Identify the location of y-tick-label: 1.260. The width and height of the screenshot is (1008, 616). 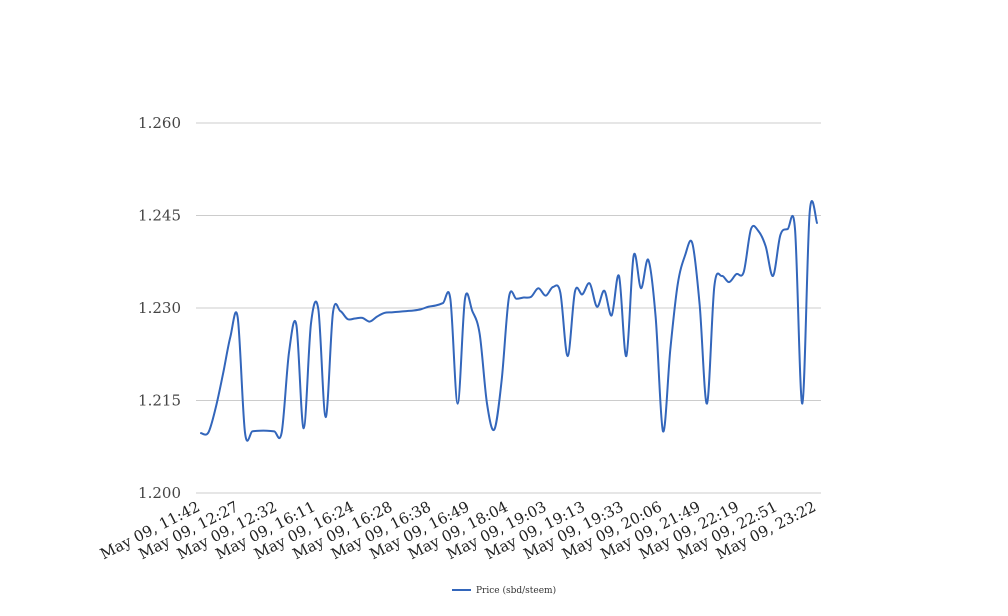
(159, 123).